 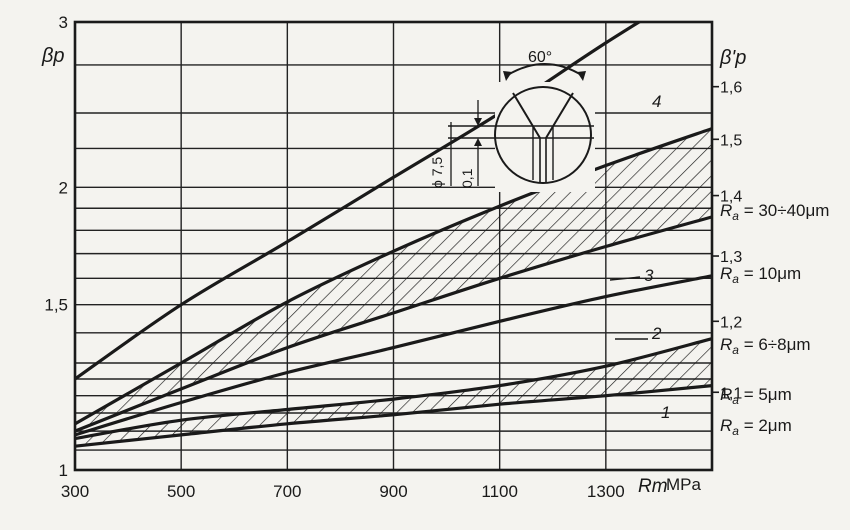 I want to click on y-left-tick-label: 2, so click(x=63, y=187).